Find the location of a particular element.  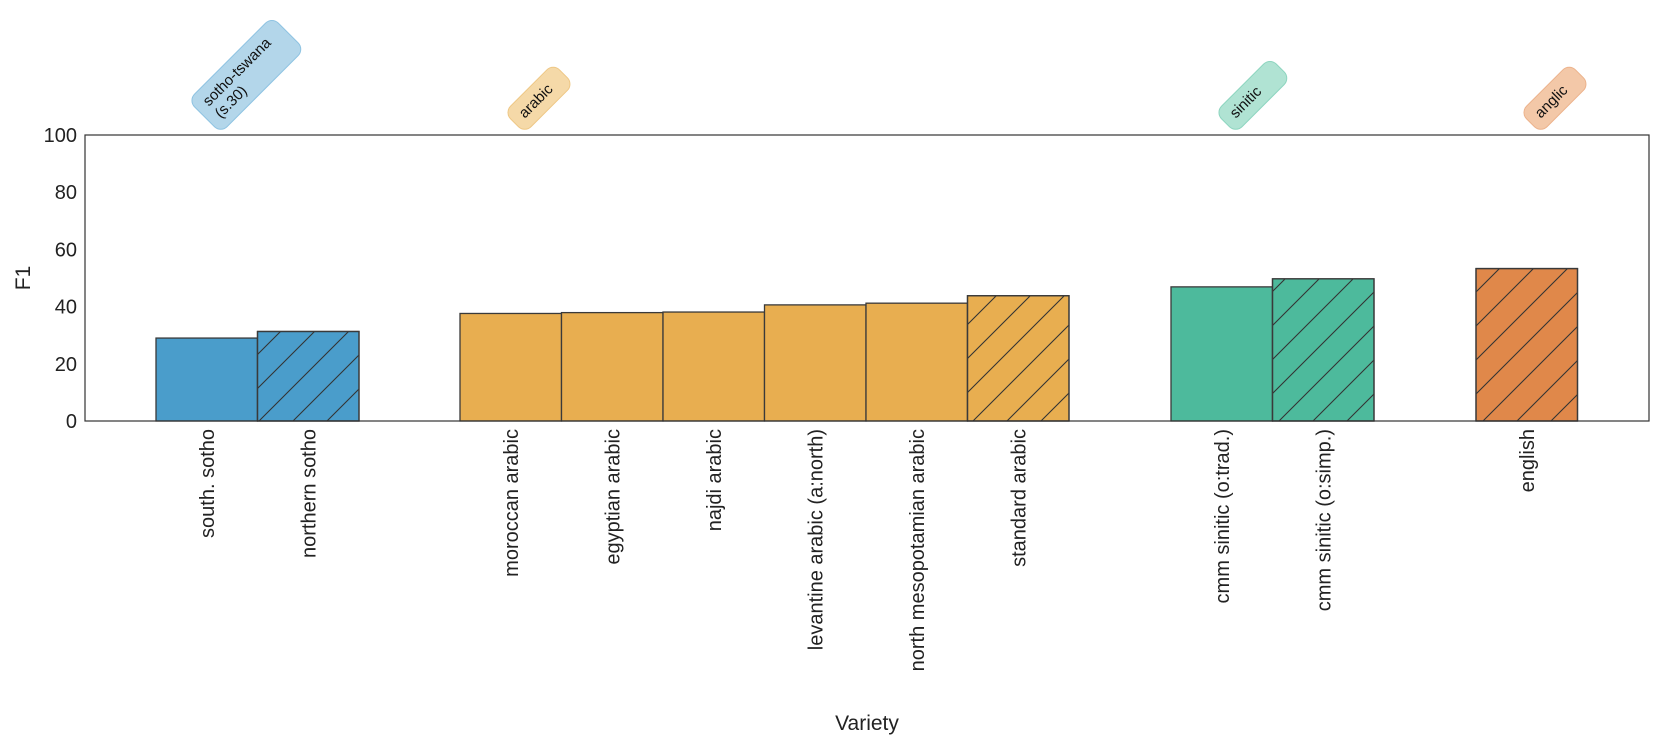

group-badge: sotho-tswana(s.30) is located at coordinates (246, 74).